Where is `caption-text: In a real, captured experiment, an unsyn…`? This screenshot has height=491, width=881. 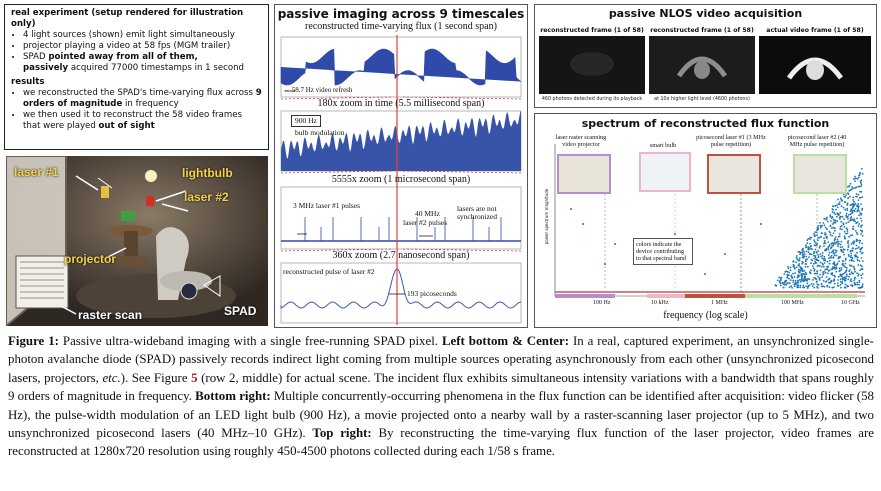
caption-text: In a real, captured experiment, an unsyn… is located at coordinates (441, 359).